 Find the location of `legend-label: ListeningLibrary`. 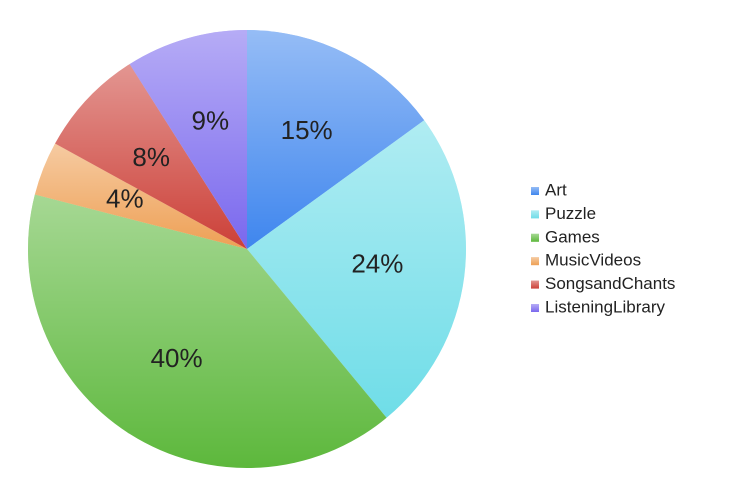

legend-label: ListeningLibrary is located at coordinates (605, 306).